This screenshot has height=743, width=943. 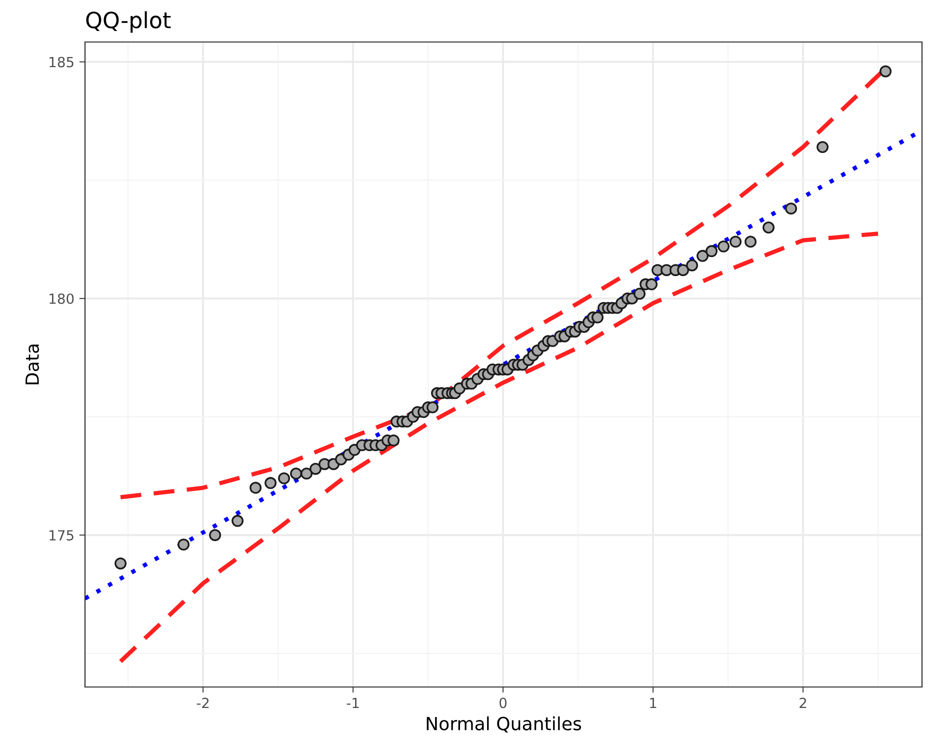 I want to click on x-axis-title: Normal Quantiles, so click(x=504, y=724).